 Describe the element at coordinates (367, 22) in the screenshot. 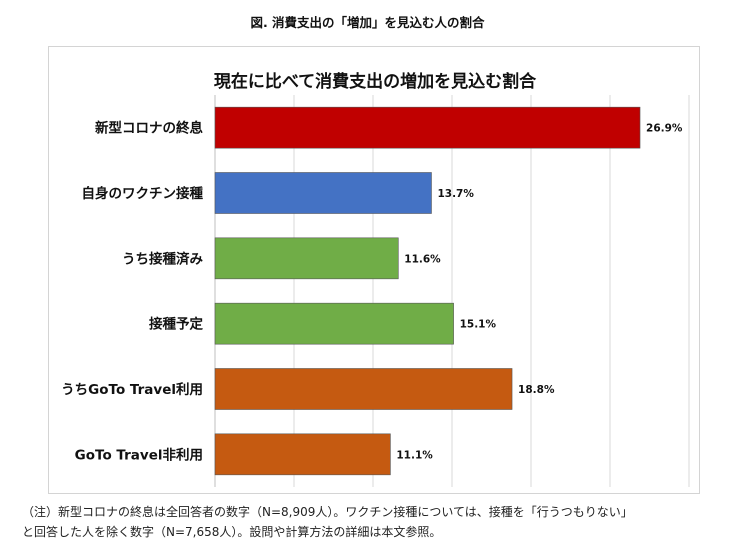

I see `figure-title: 図. 消費支出の「増加」を見込む人の割合` at that location.